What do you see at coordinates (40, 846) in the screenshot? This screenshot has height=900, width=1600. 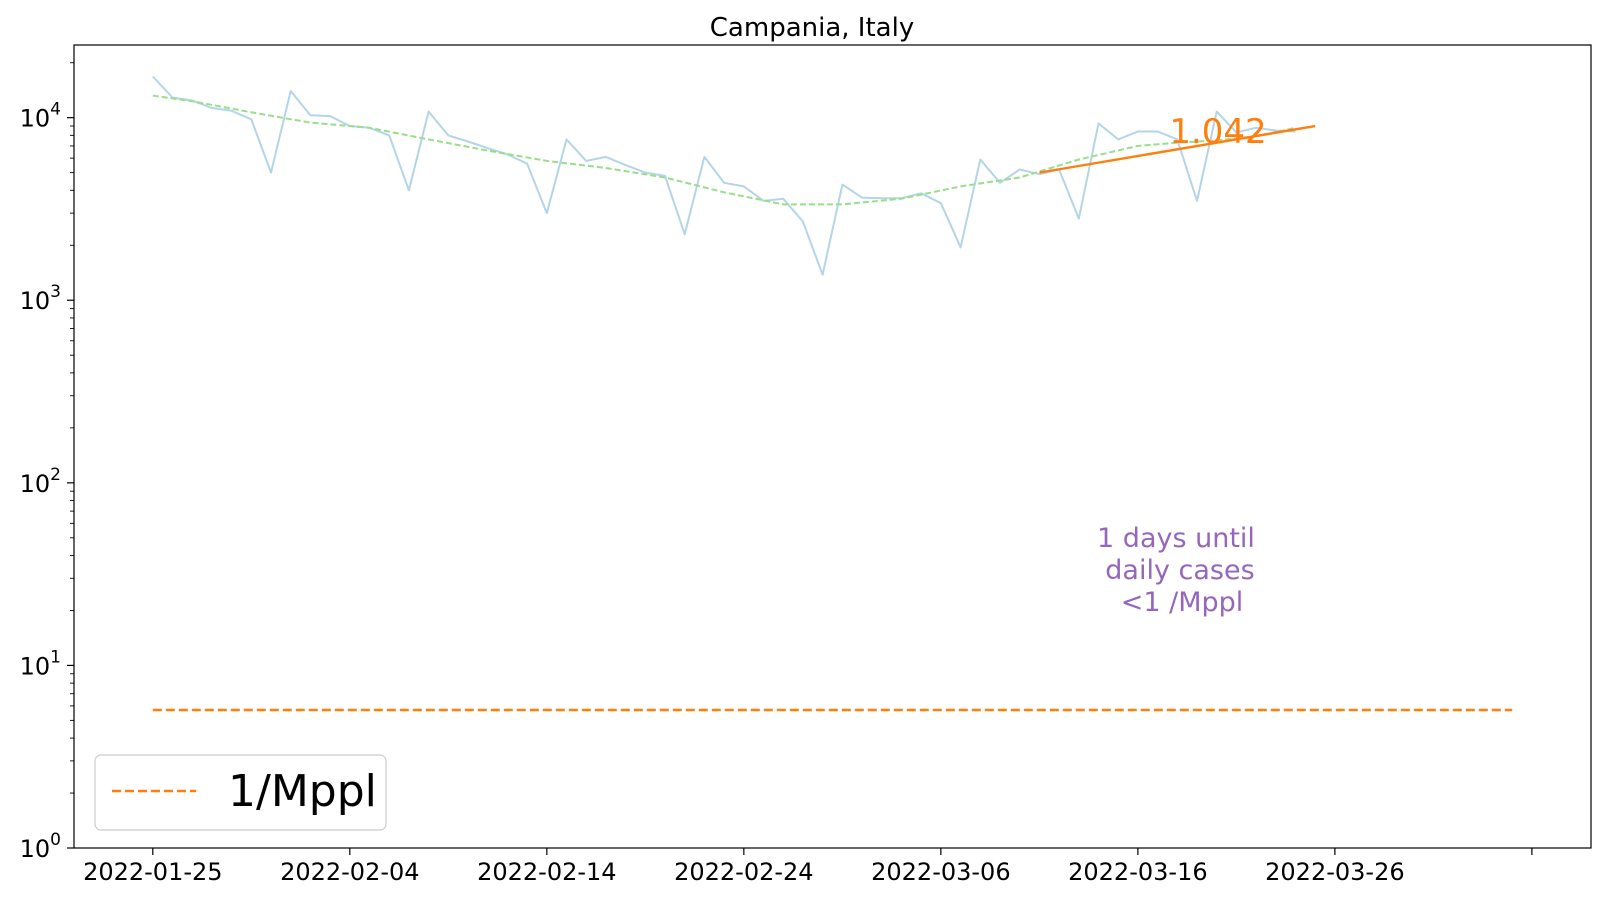 I see `y-tick-label: 10⁰` at bounding box center [40, 846].